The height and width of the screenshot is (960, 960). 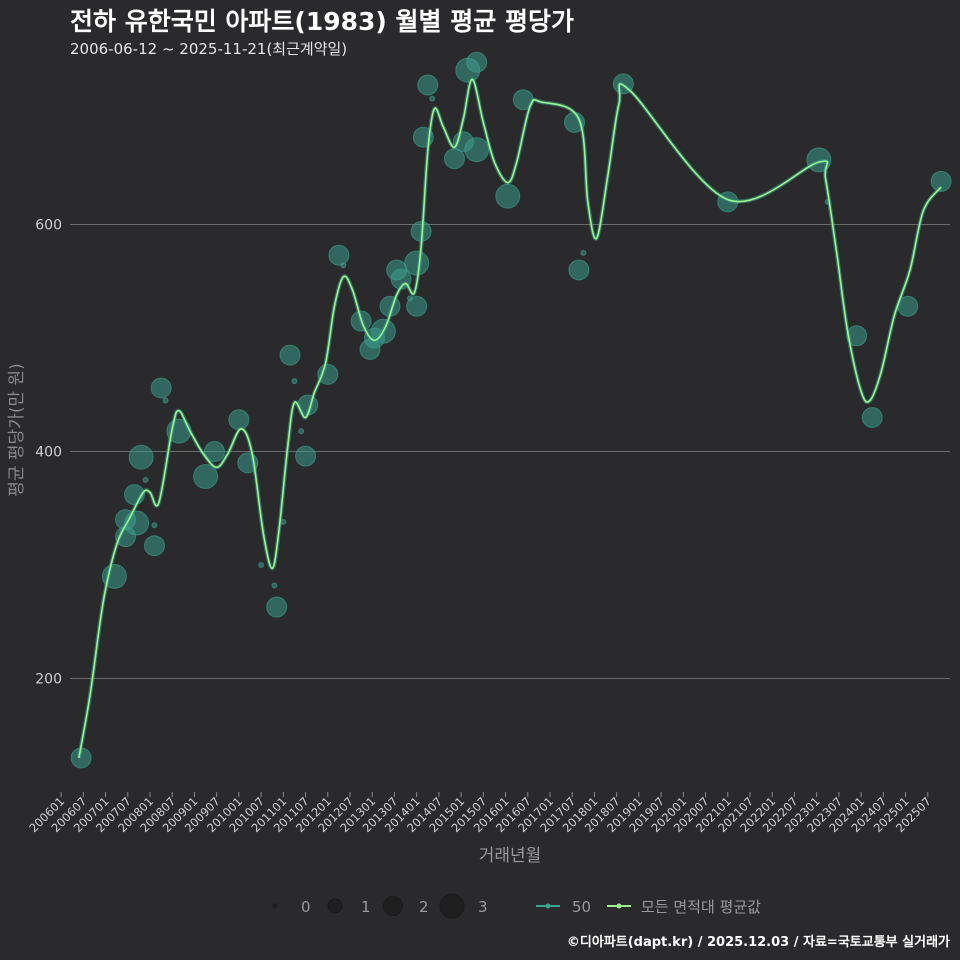 I want to click on legend-size-label: 0, so click(x=306, y=907).